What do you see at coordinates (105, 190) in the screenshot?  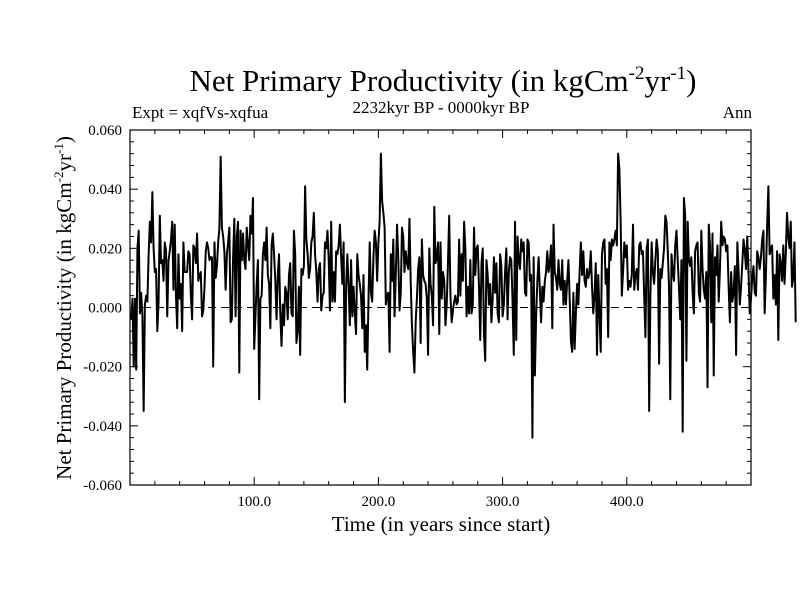 I see `y-tick-label: 0.040` at bounding box center [105, 190].